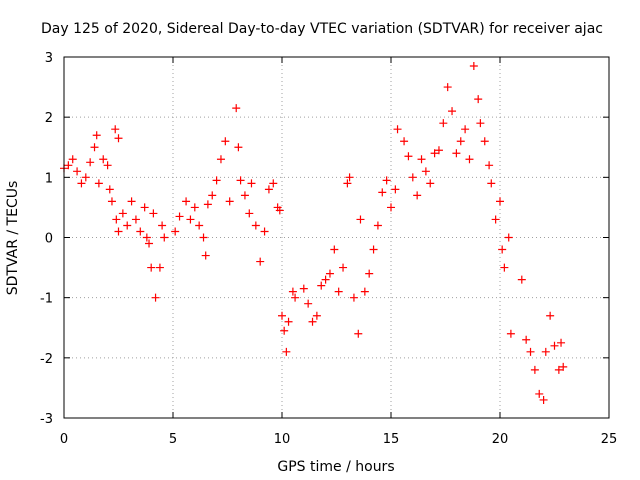 The image size is (640, 480). Describe the element at coordinates (335, 467) in the screenshot. I see `x-axis-title: GPS time / hours` at that location.